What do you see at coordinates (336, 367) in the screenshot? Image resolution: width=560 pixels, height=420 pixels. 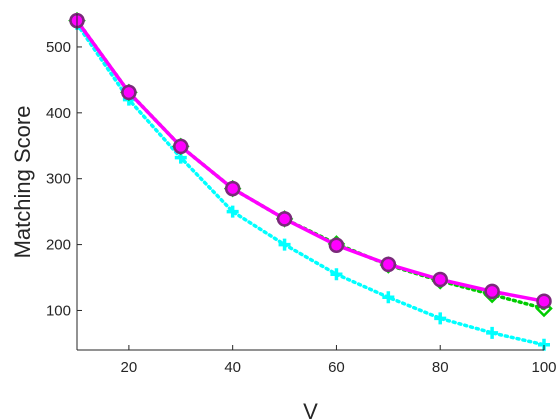 I see `x-tick-label: 60` at bounding box center [336, 367].